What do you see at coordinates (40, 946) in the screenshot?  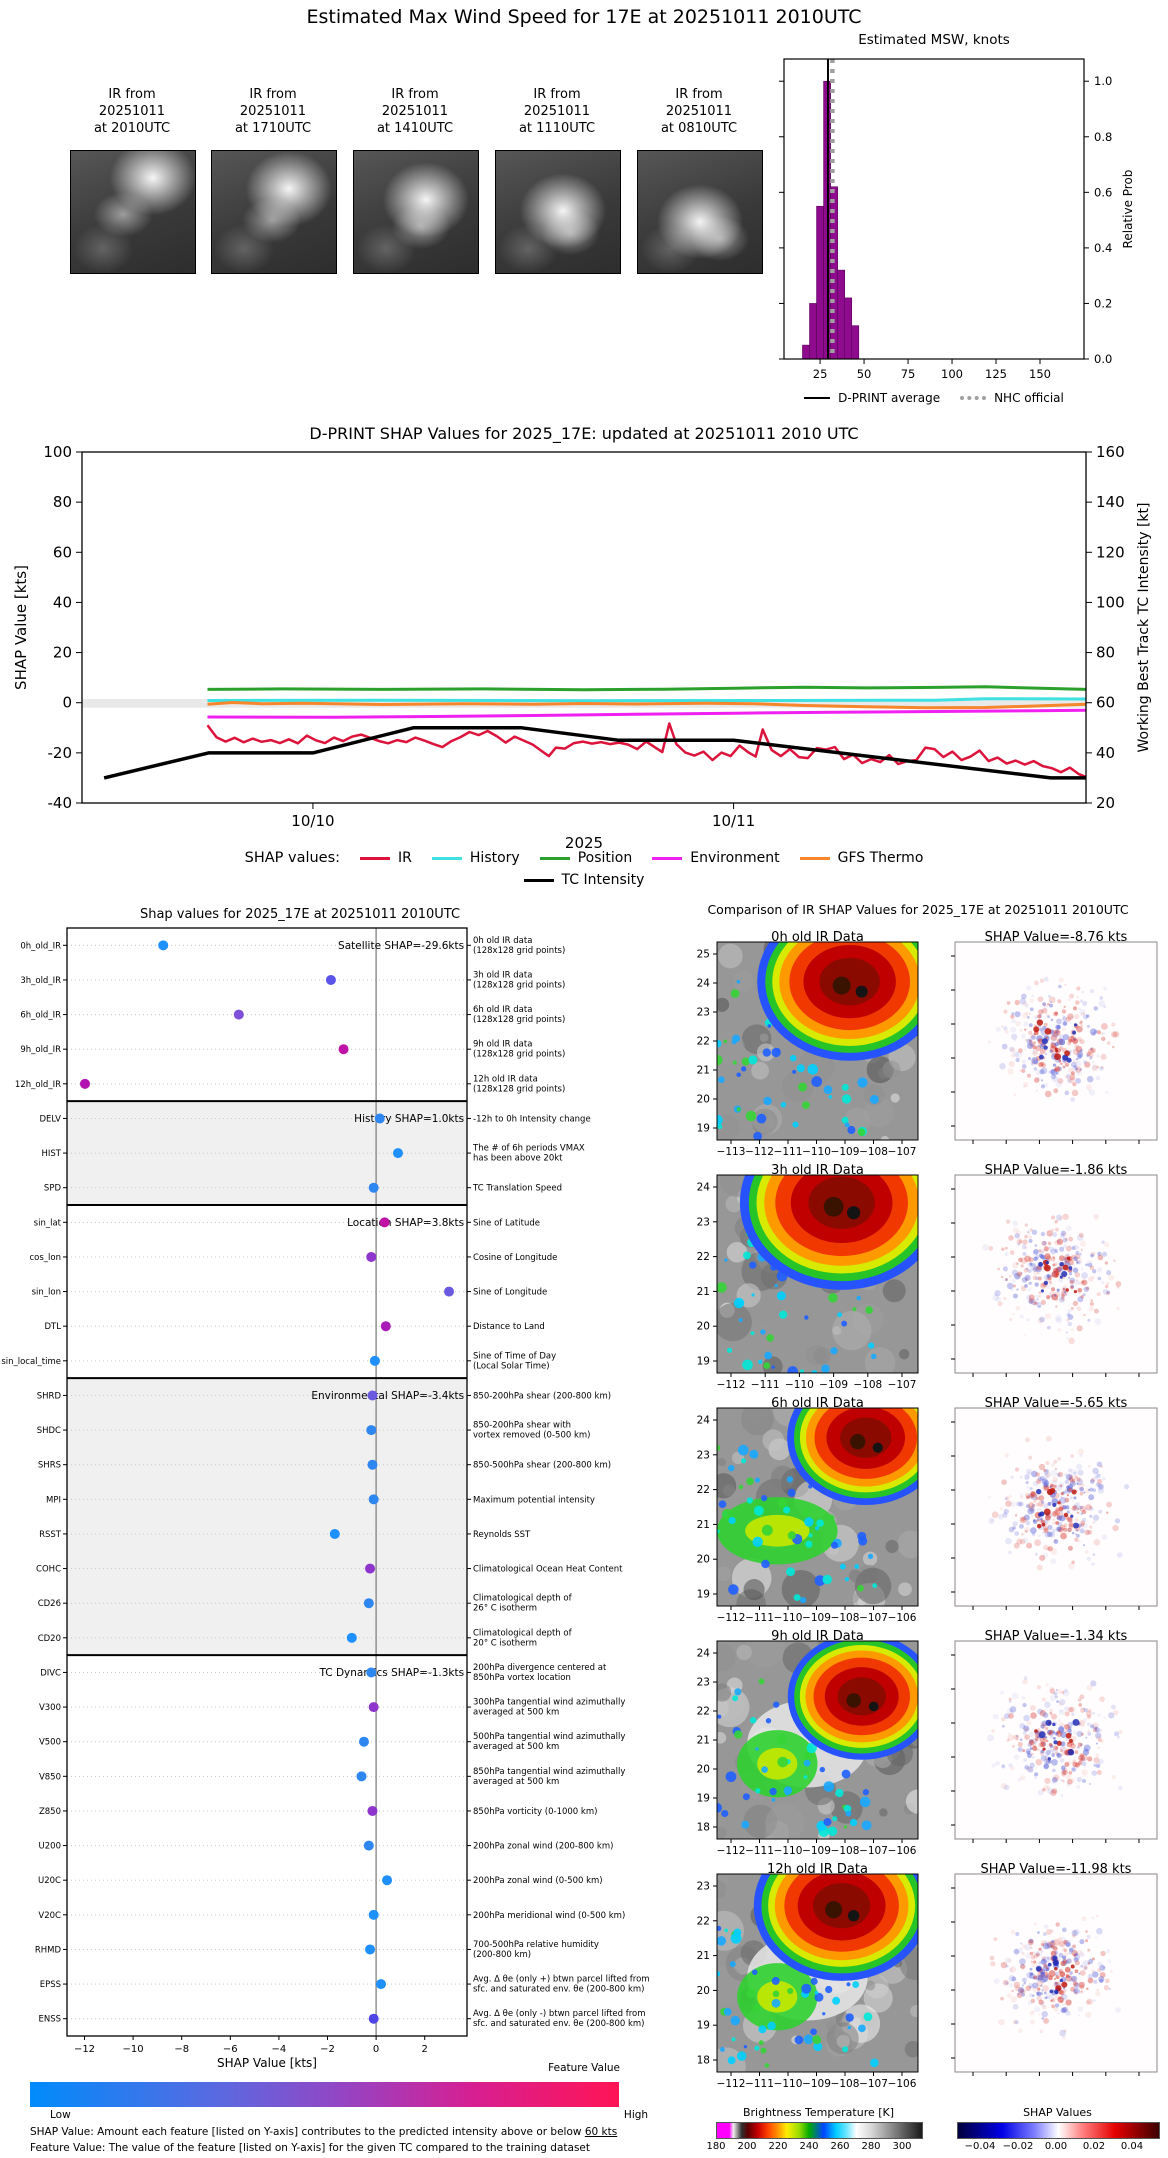 I see `feature-name: 0h_old_IR` at bounding box center [40, 946].